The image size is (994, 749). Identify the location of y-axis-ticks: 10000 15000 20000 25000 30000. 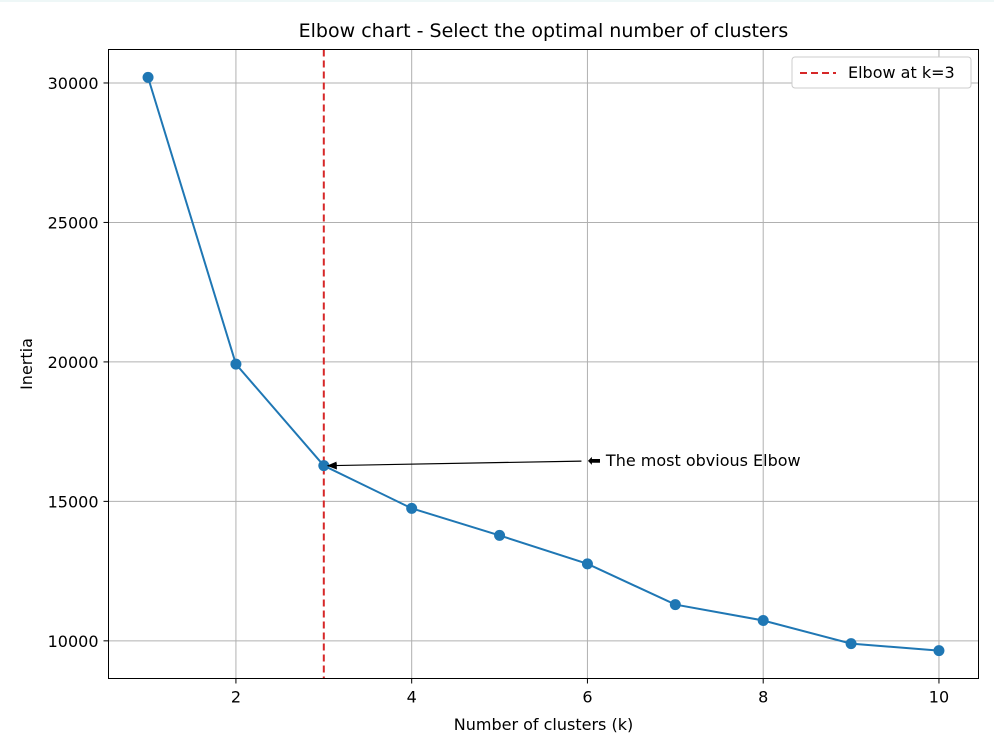
(78, 362).